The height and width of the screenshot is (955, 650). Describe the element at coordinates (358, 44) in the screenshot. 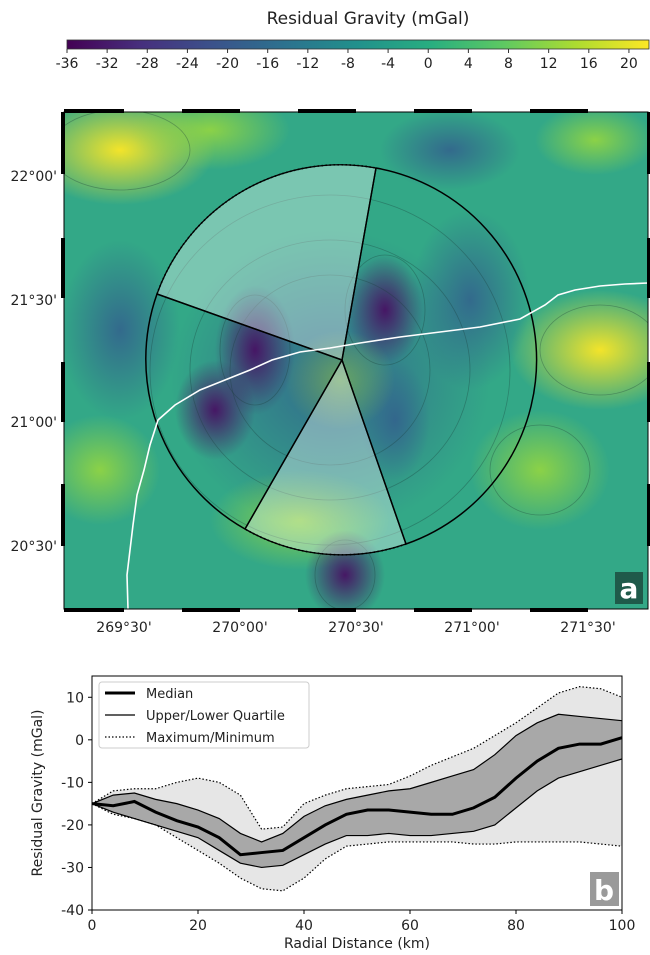

I see `colorbar` at that location.